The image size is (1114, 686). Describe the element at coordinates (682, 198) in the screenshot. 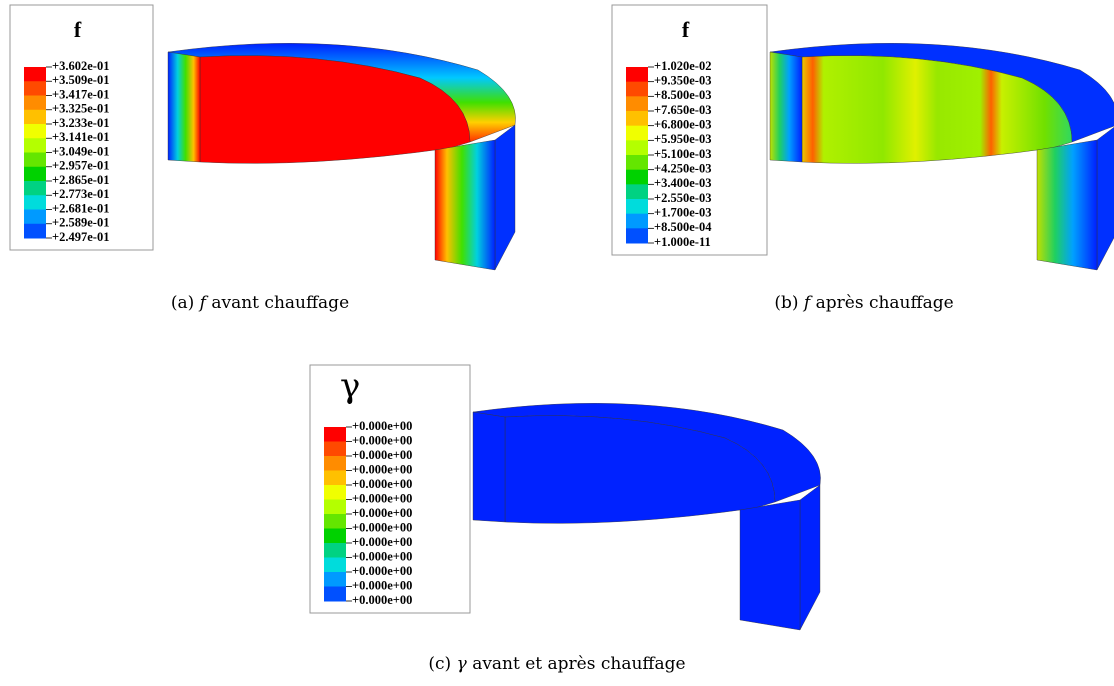

I see `legend-label: +2.550e-03` at that location.